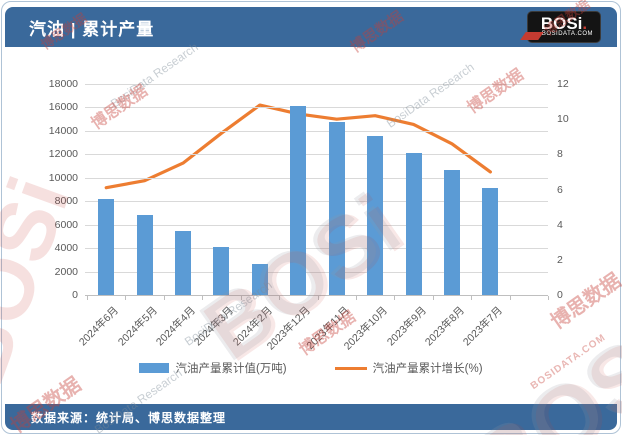  I want to click on bar-2024年2月, so click(259, 279).